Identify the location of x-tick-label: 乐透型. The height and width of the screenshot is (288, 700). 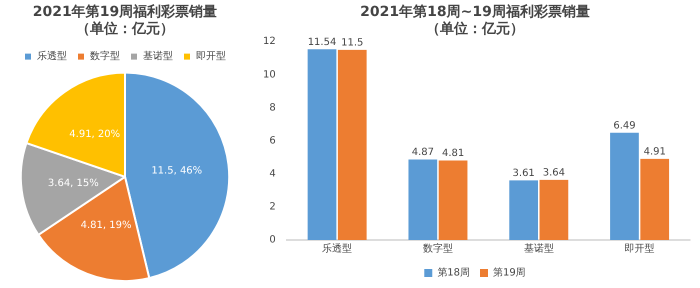
(337, 248).